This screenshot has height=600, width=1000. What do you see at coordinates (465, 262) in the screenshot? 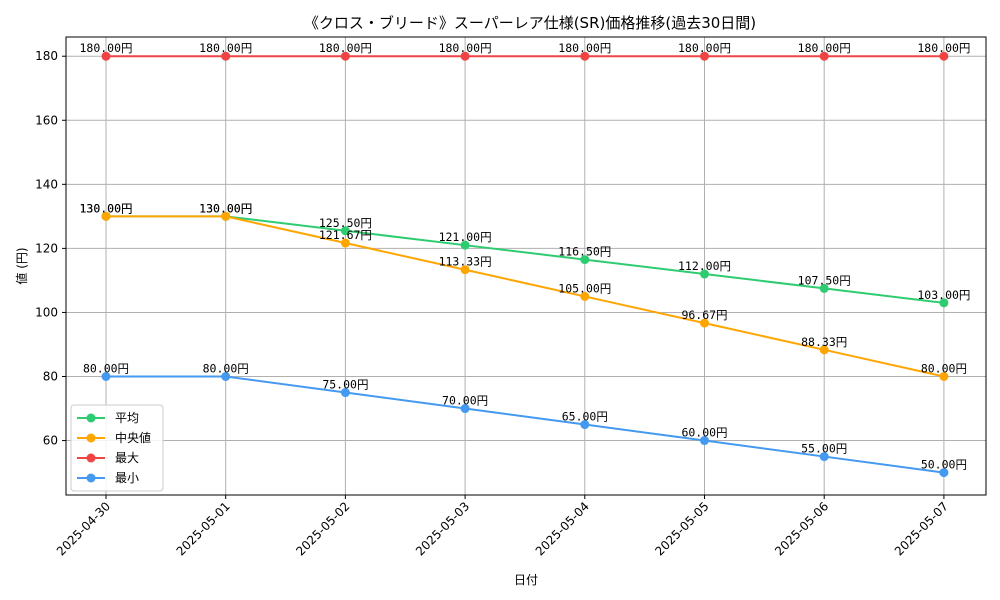
I see `data-label: 113.33円` at bounding box center [465, 262].